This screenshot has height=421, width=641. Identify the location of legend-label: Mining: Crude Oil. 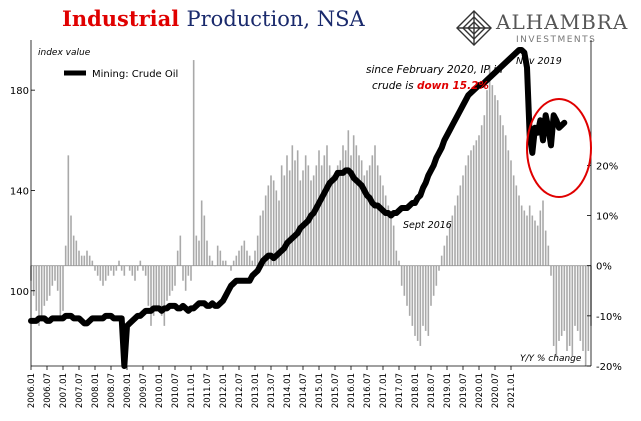
(135, 74).